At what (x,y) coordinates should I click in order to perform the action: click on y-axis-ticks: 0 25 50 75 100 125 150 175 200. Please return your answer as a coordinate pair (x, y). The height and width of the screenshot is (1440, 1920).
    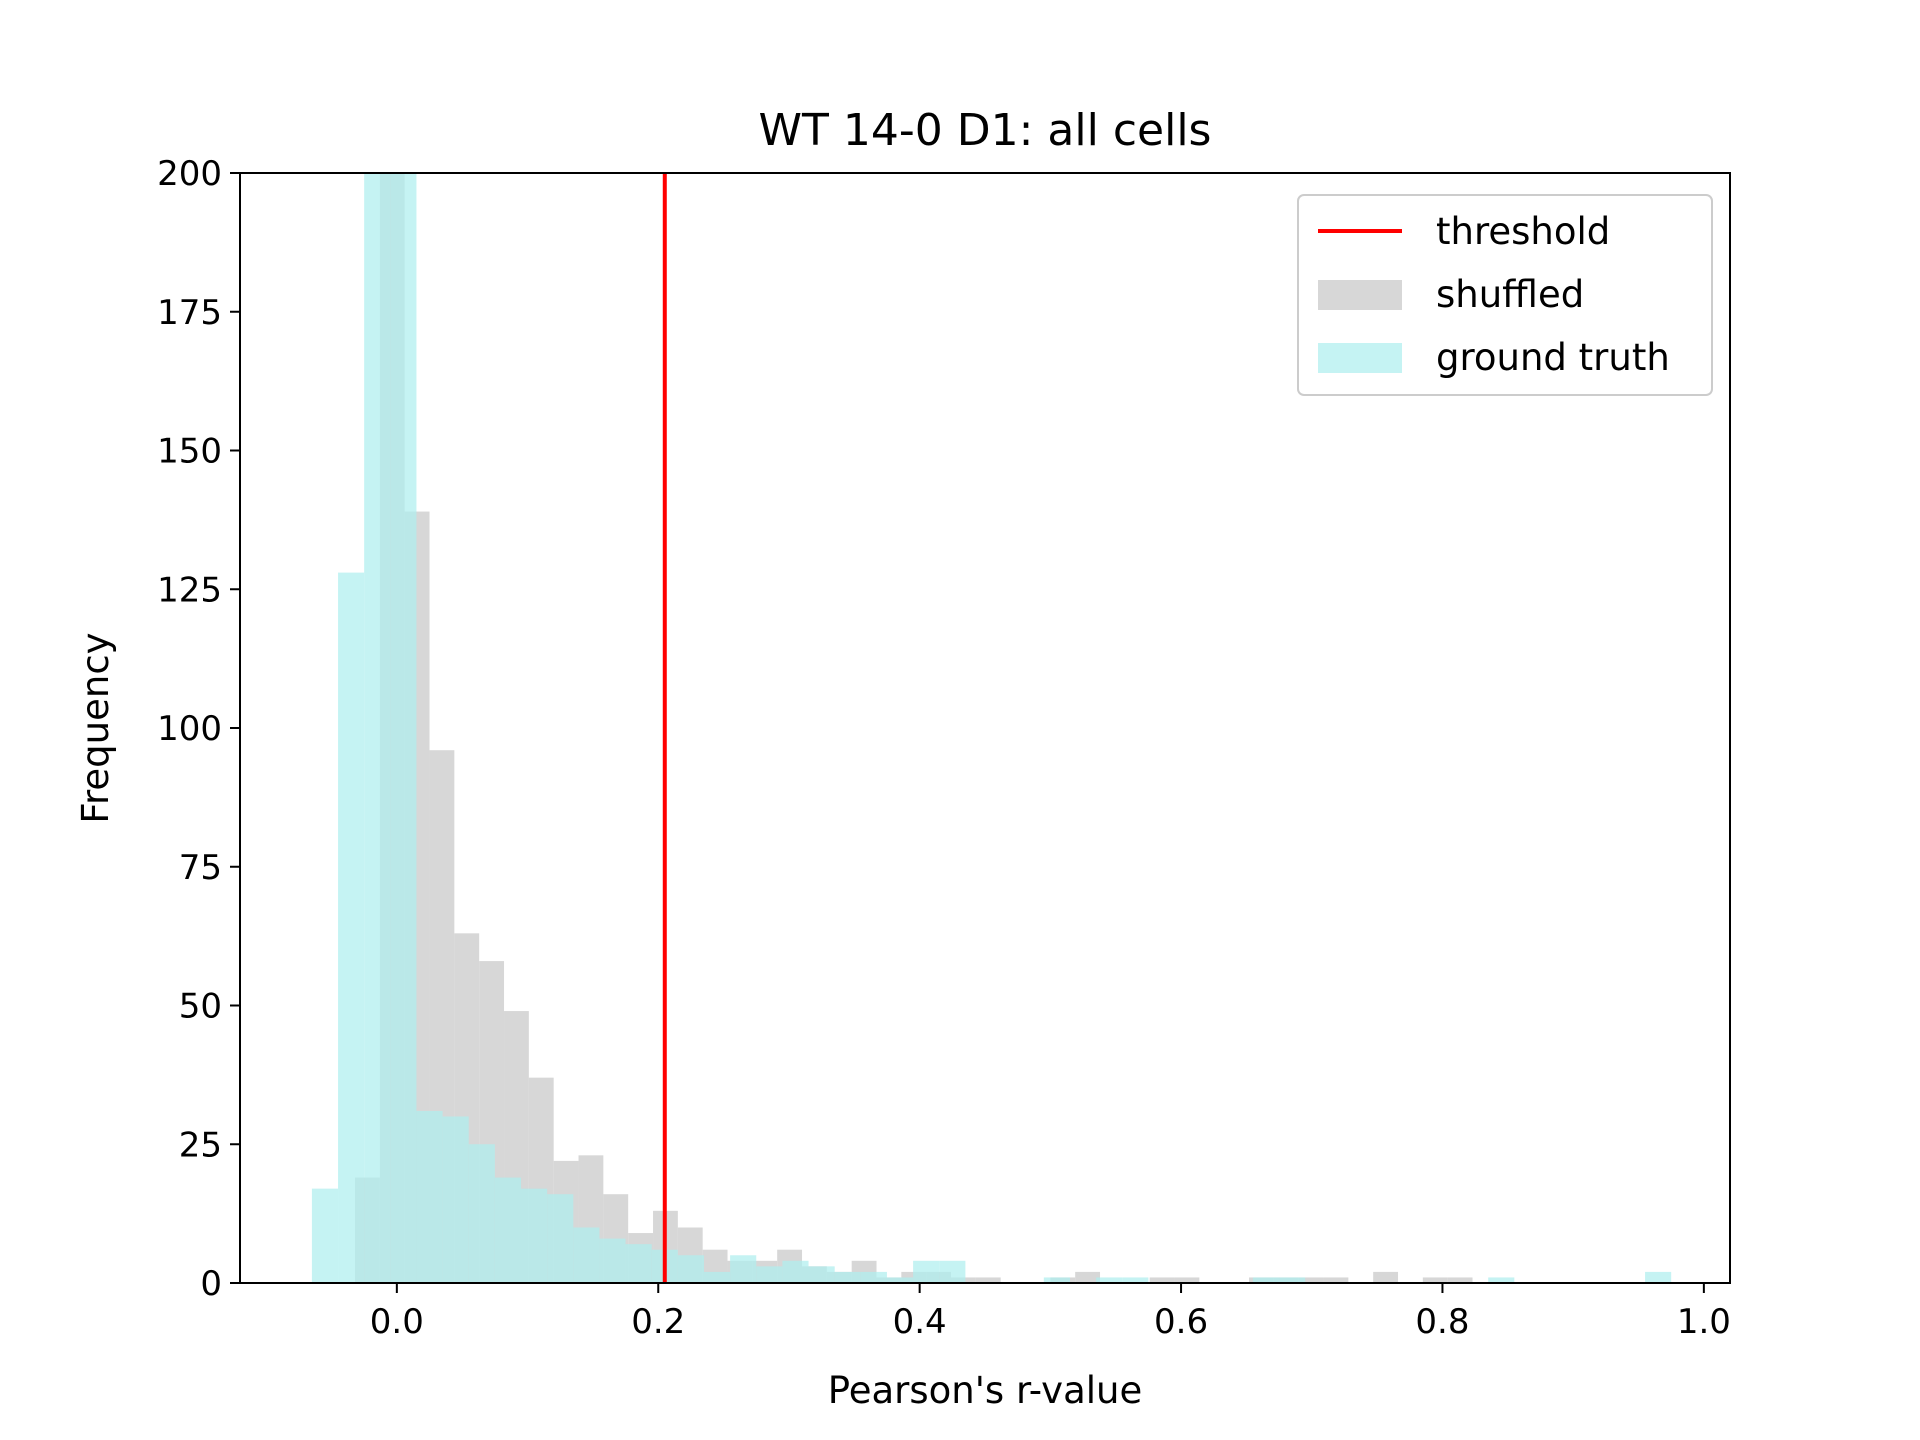
    Looking at the image, I should click on (198, 729).